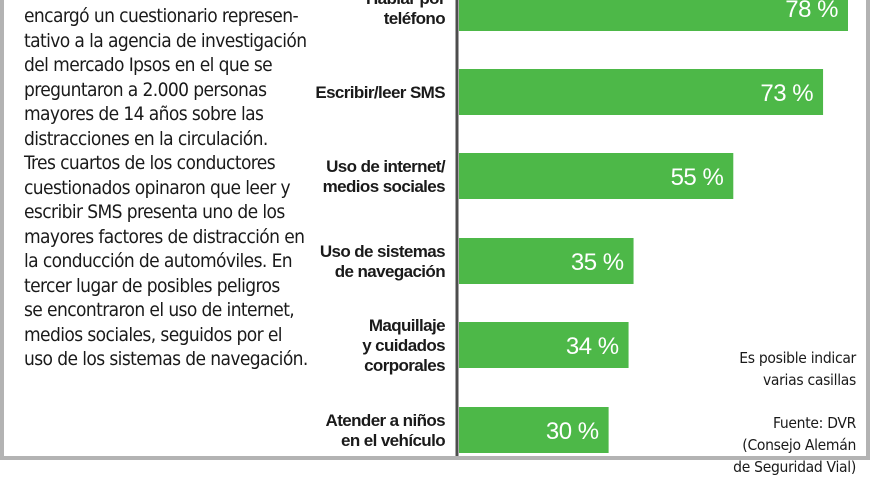  Describe the element at coordinates (165, 40) in the screenshot. I see `intro-line: tativo a la agencia de investigación` at that location.